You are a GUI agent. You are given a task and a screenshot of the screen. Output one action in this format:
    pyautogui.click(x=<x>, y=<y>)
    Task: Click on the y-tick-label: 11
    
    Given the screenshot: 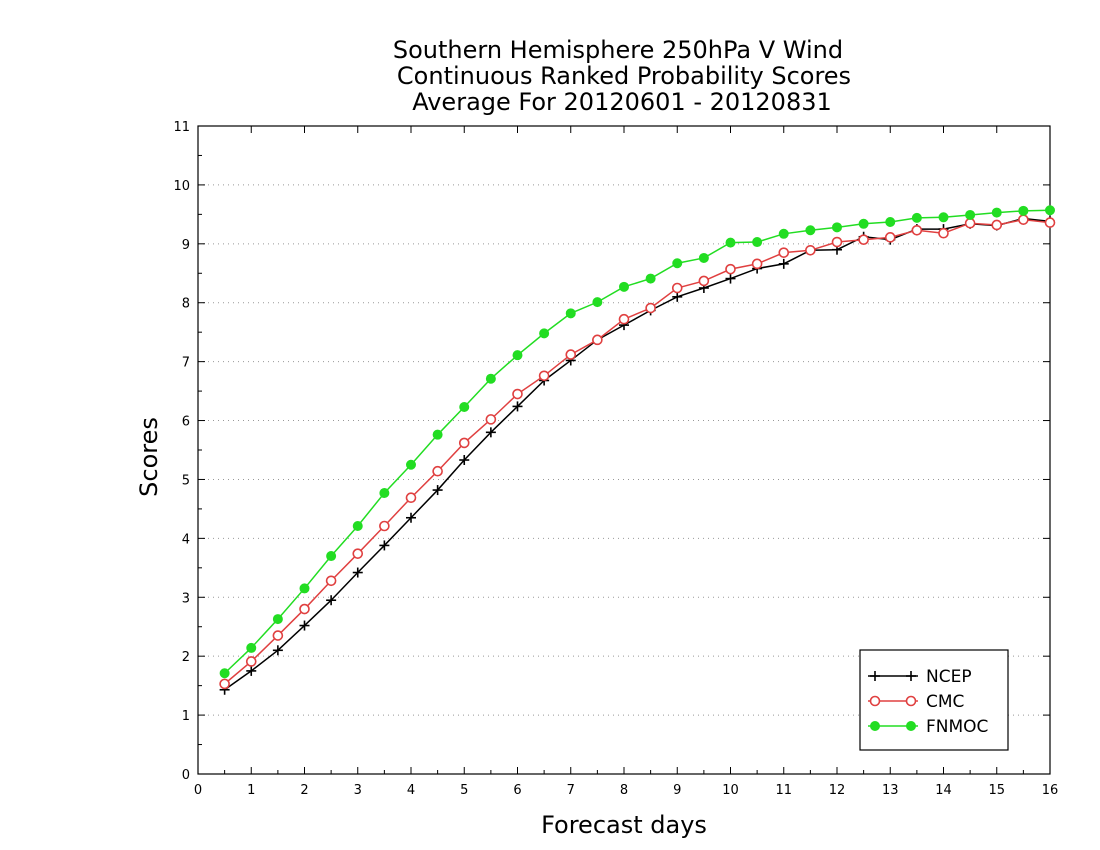 What is the action you would take?
    pyautogui.click(x=181, y=127)
    